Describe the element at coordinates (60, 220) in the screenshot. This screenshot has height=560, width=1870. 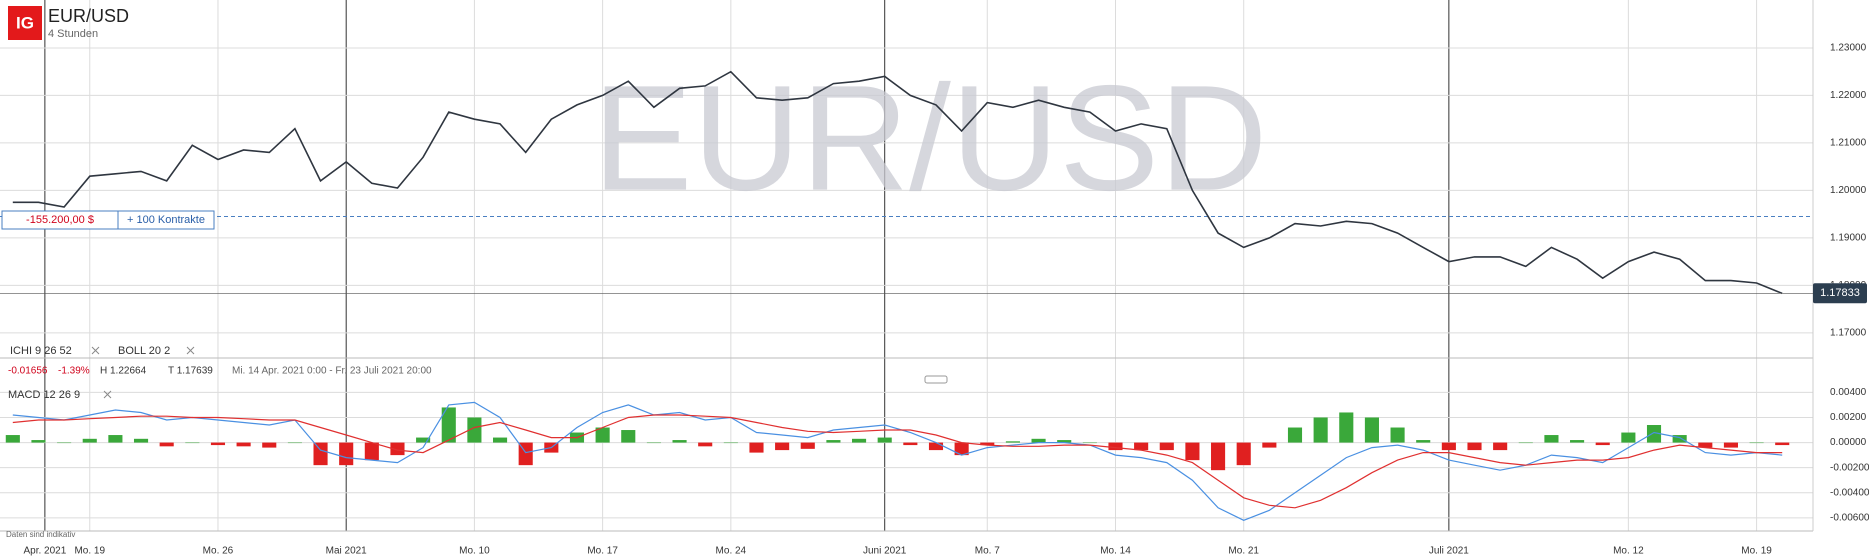
I see `position-pnl: -155.200,00 $` at that location.